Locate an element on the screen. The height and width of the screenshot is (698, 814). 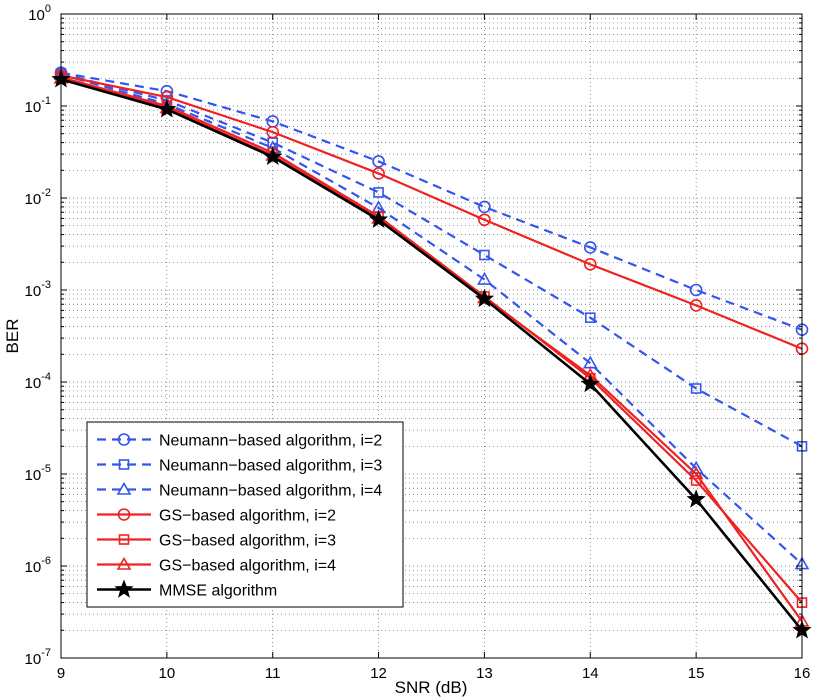
legend-label: Neumann−based algorithm, i=2 is located at coordinates (270, 441).